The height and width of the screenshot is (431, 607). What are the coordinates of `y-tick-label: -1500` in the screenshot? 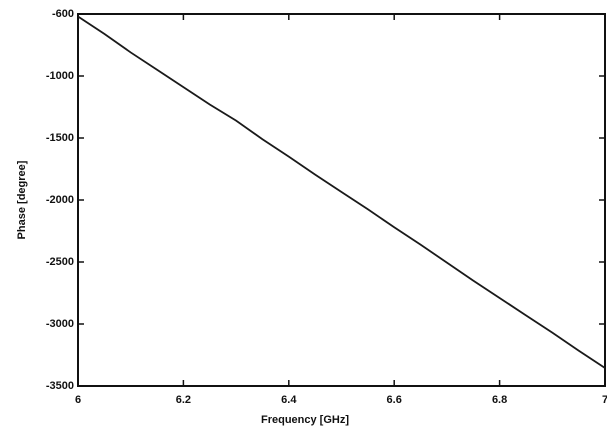 It's located at (60, 138).